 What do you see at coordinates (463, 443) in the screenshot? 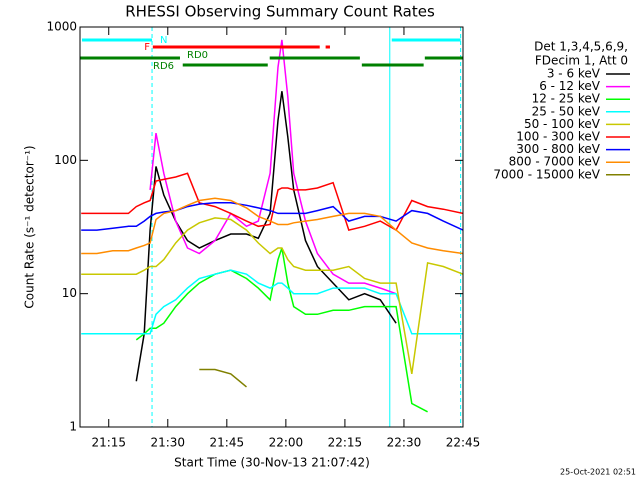
I see `x-tick-label: 22:45` at bounding box center [463, 443].